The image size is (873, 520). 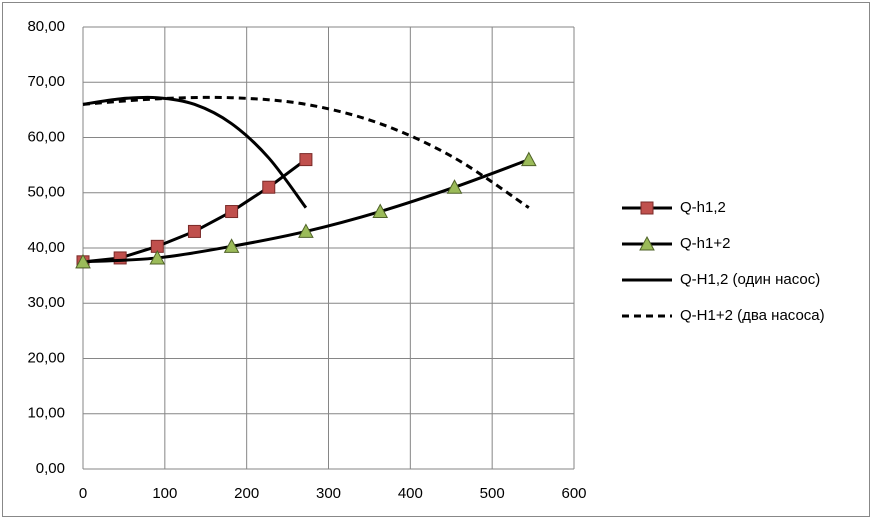 I want to click on y-tick-label: 40,00, so click(x=46, y=247).